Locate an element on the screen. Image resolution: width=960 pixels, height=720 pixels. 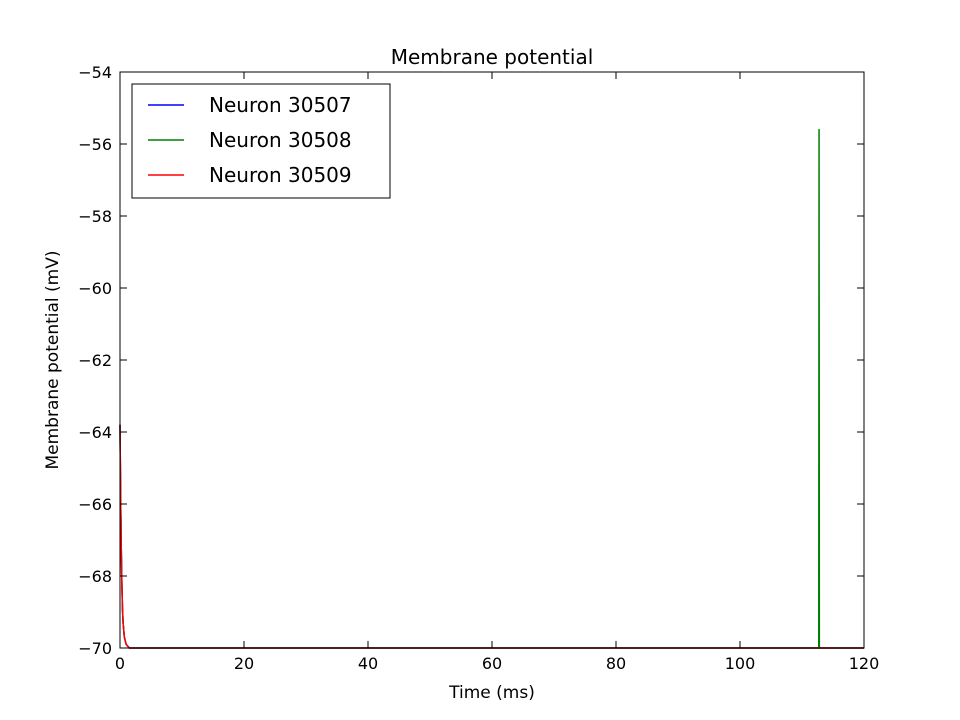
x-tick-label: 120 is located at coordinates (864, 663).